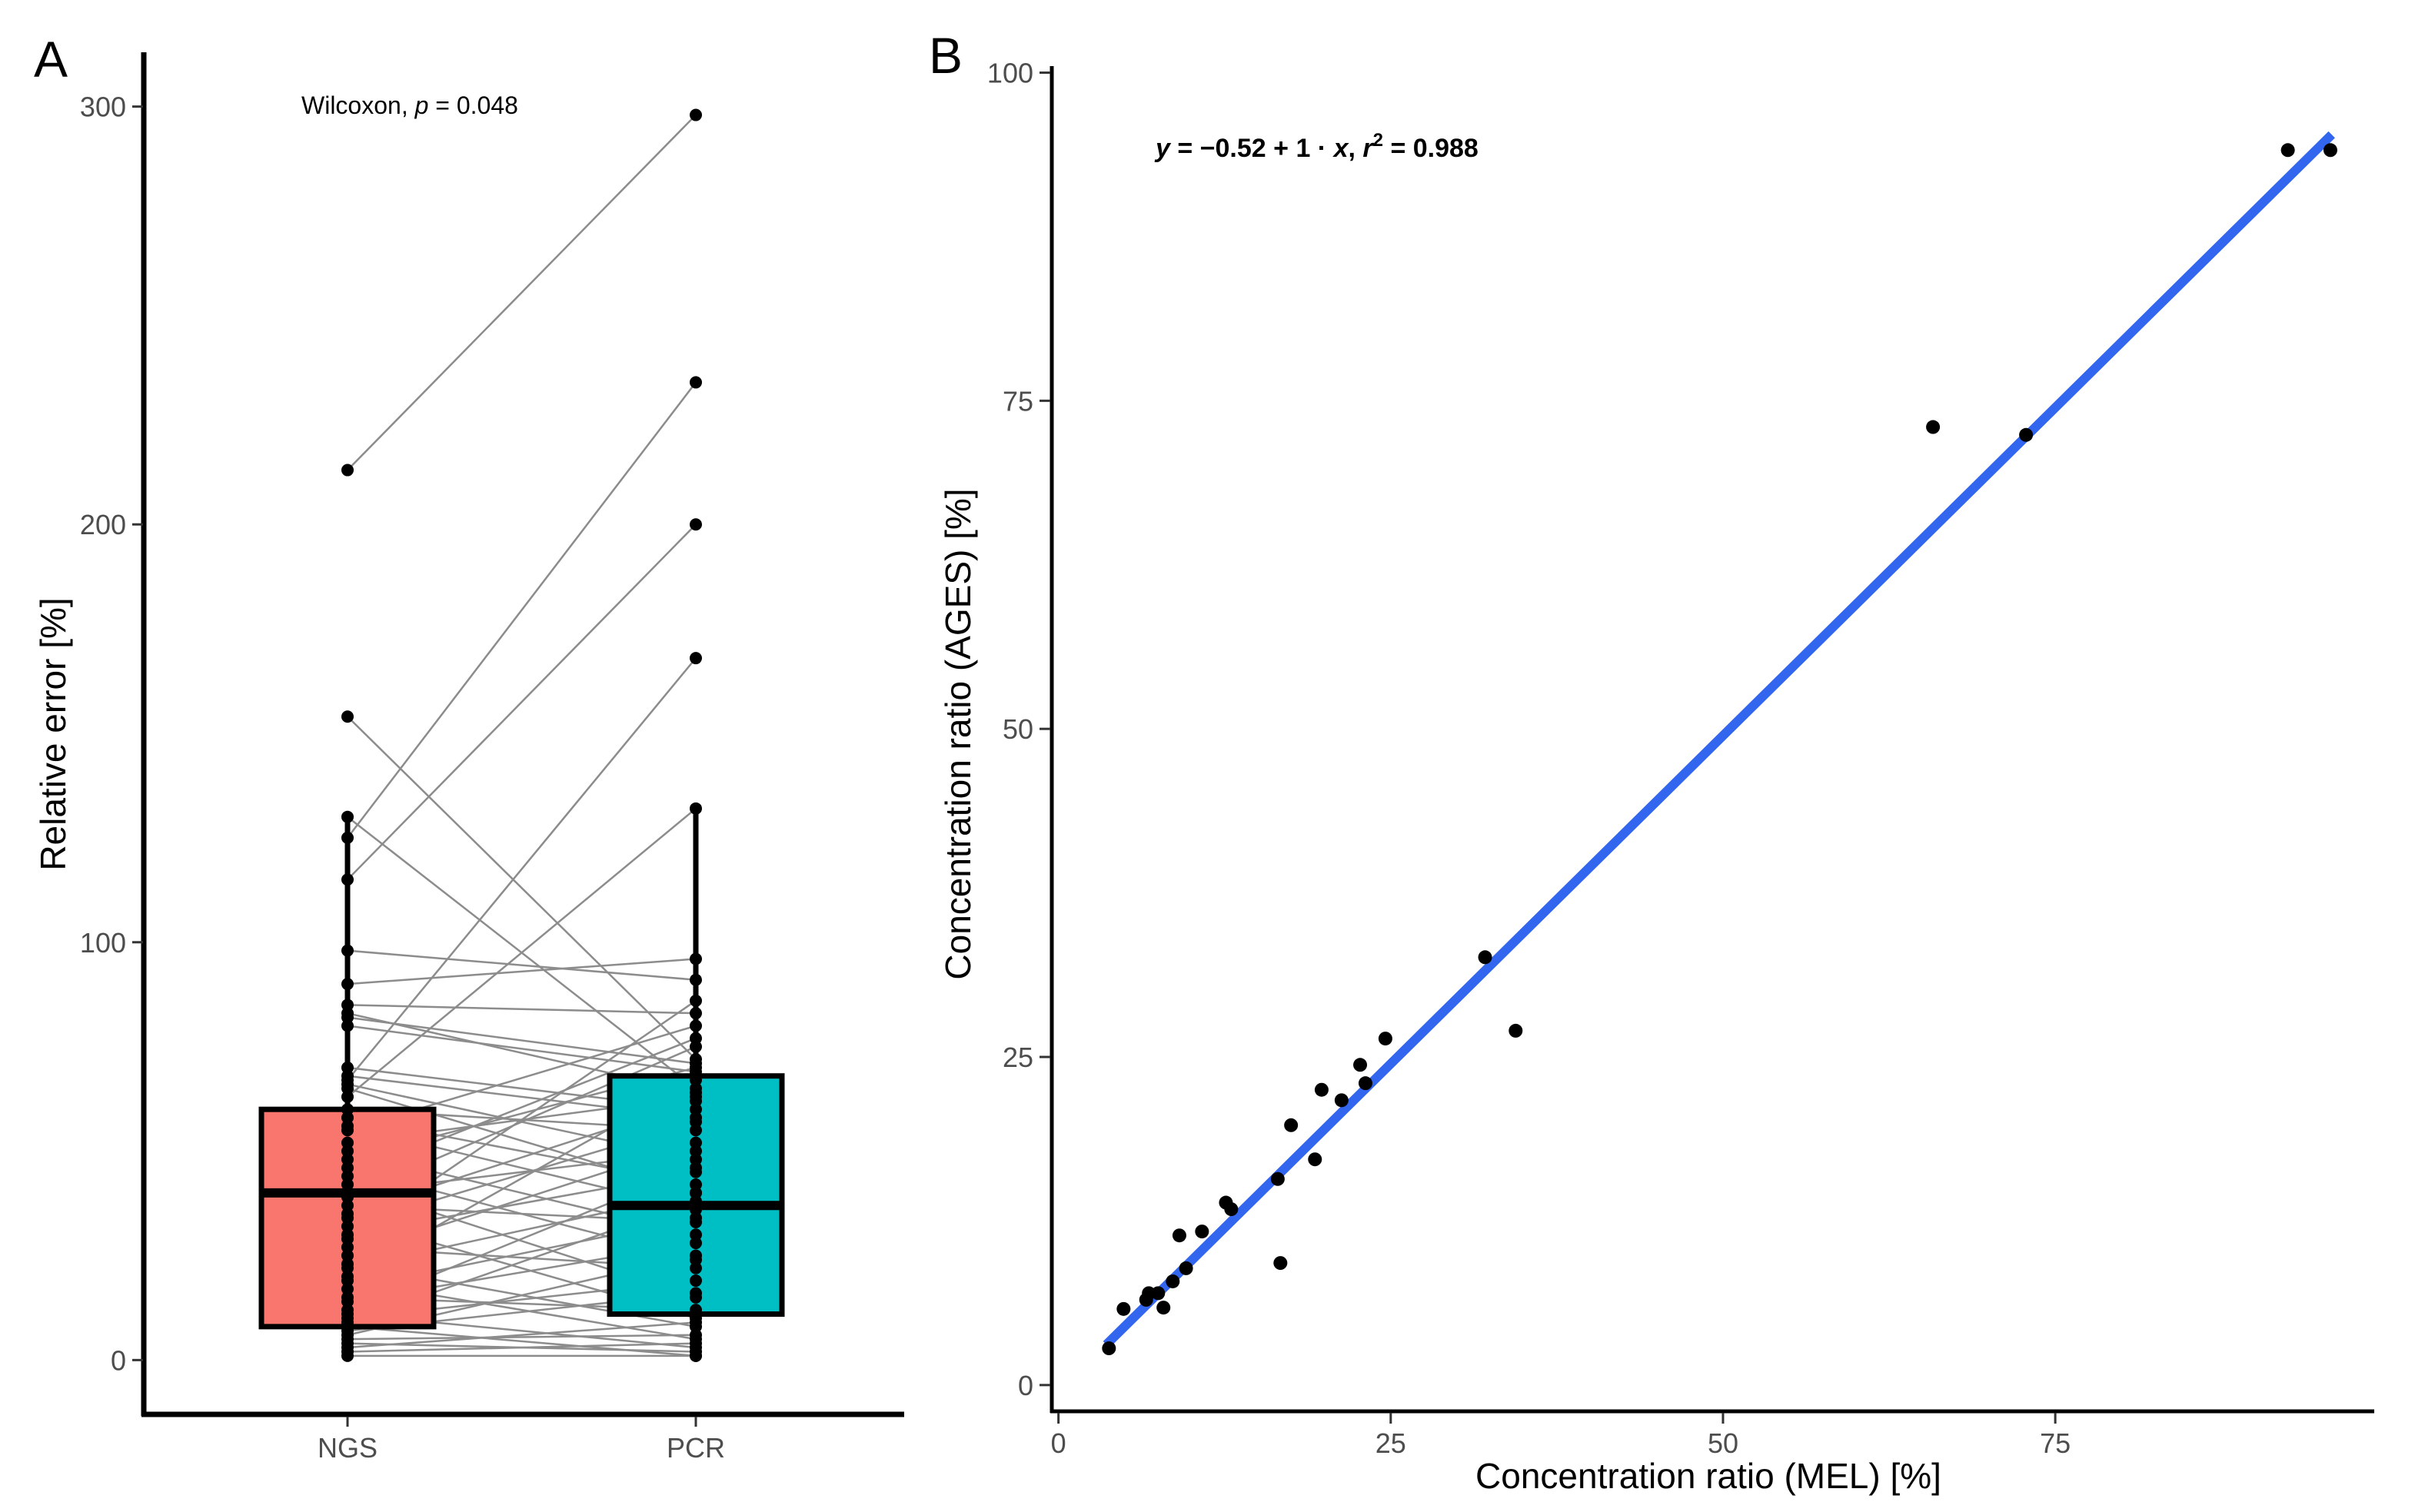  What do you see at coordinates (348, 1448) in the screenshot?
I see `x-tick-label-NGS: NGS` at bounding box center [348, 1448].